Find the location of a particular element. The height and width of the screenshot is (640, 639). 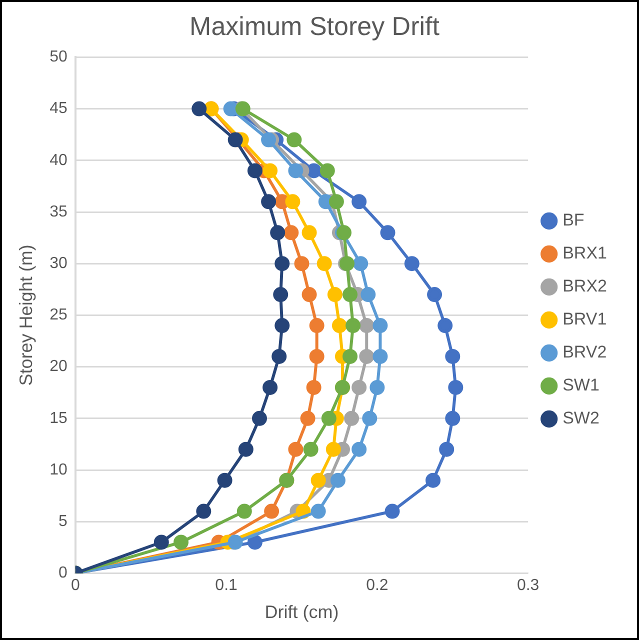

legend-label: SW2 is located at coordinates (581, 418).